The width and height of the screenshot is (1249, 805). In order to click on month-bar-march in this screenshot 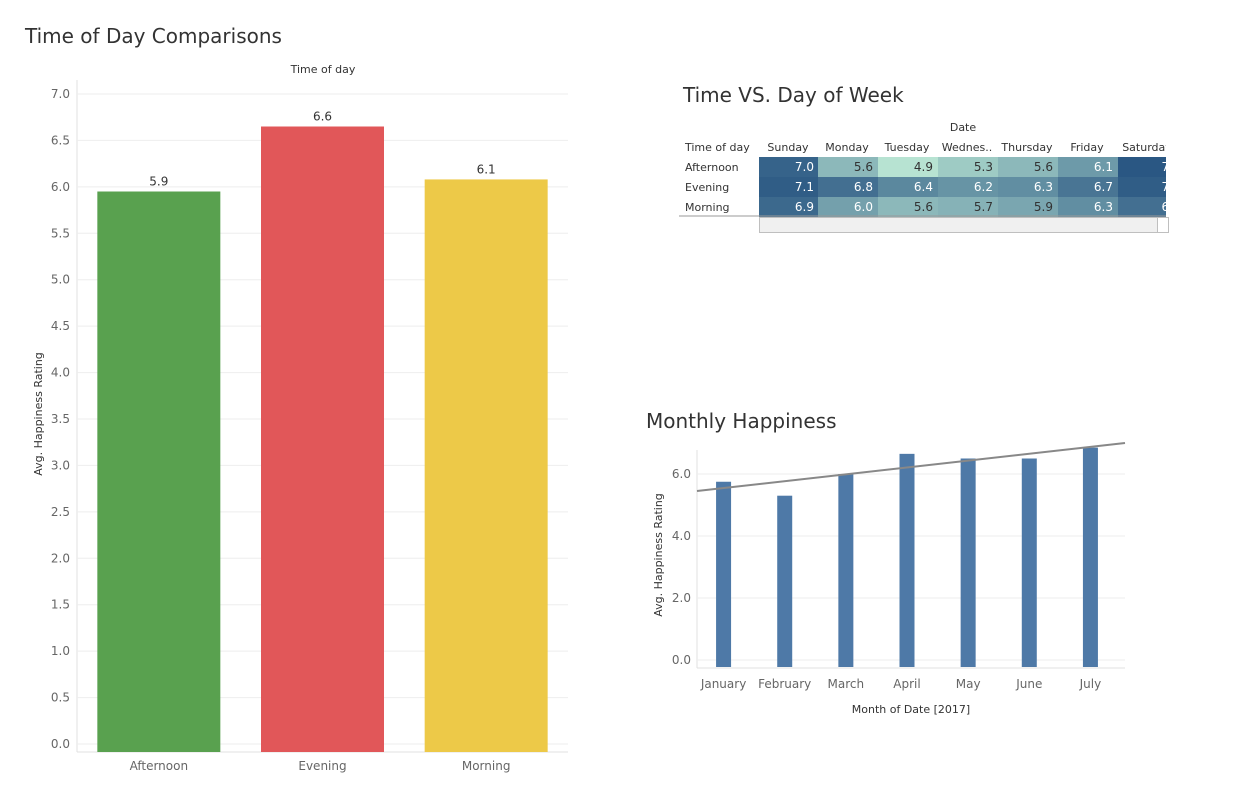, I will do `click(846, 570)`.